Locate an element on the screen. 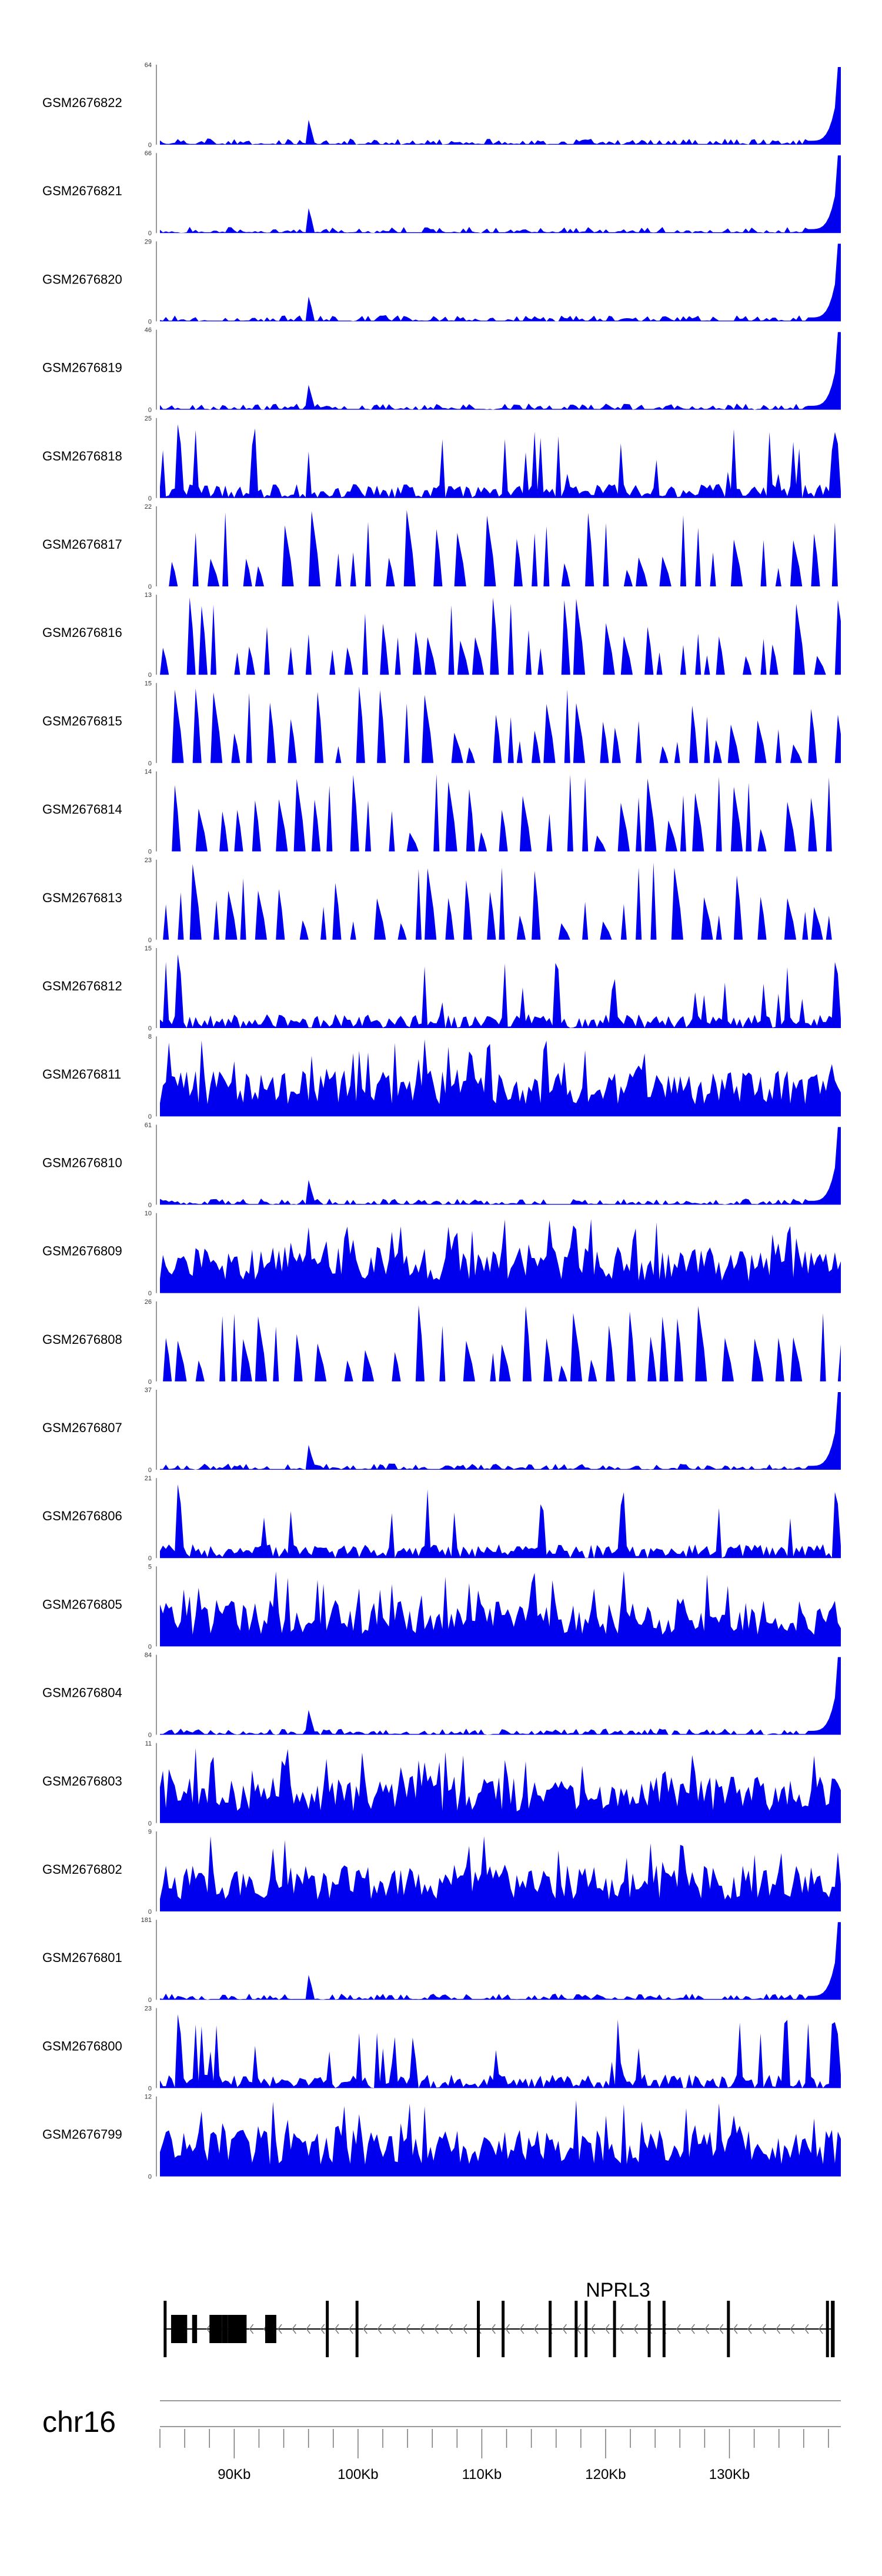  track-GSM2676807: GSM2676807 37 0 is located at coordinates (441, 1430).